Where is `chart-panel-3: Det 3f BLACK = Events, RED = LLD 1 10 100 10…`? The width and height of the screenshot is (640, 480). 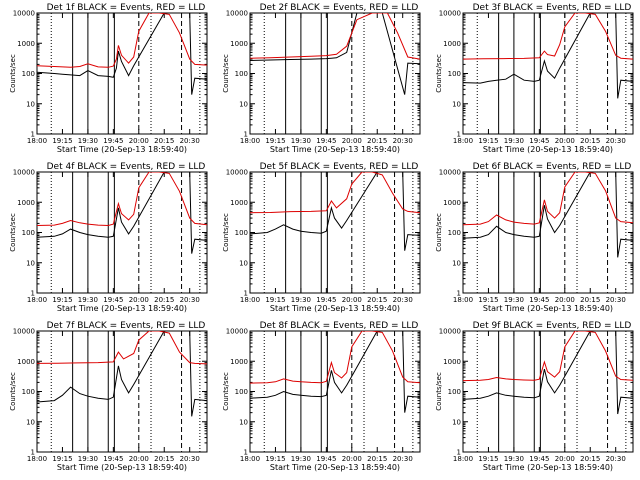 chart-panel-3: Det 3f BLACK = Events, RED = LLD 1 10 100 10… is located at coordinates (534, 78).